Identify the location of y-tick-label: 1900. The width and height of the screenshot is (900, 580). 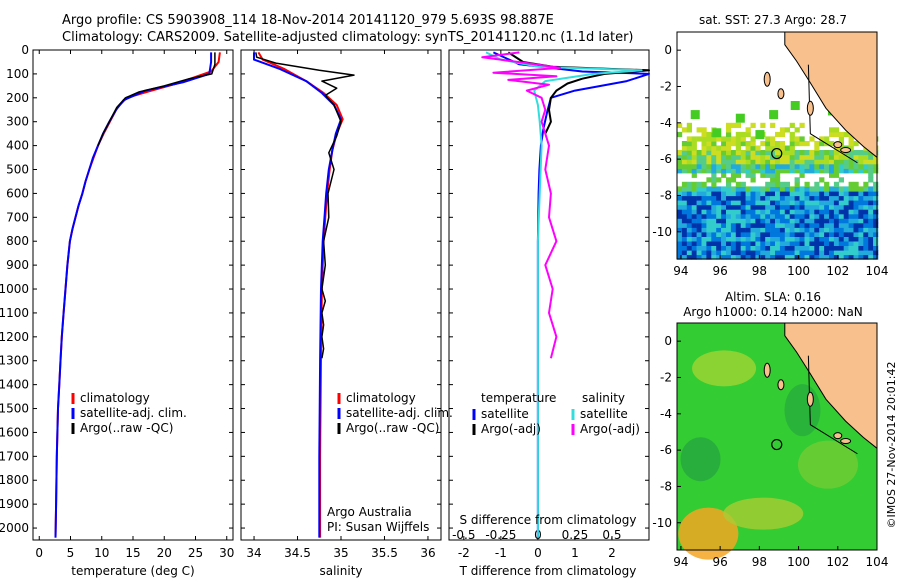
(14, 504).